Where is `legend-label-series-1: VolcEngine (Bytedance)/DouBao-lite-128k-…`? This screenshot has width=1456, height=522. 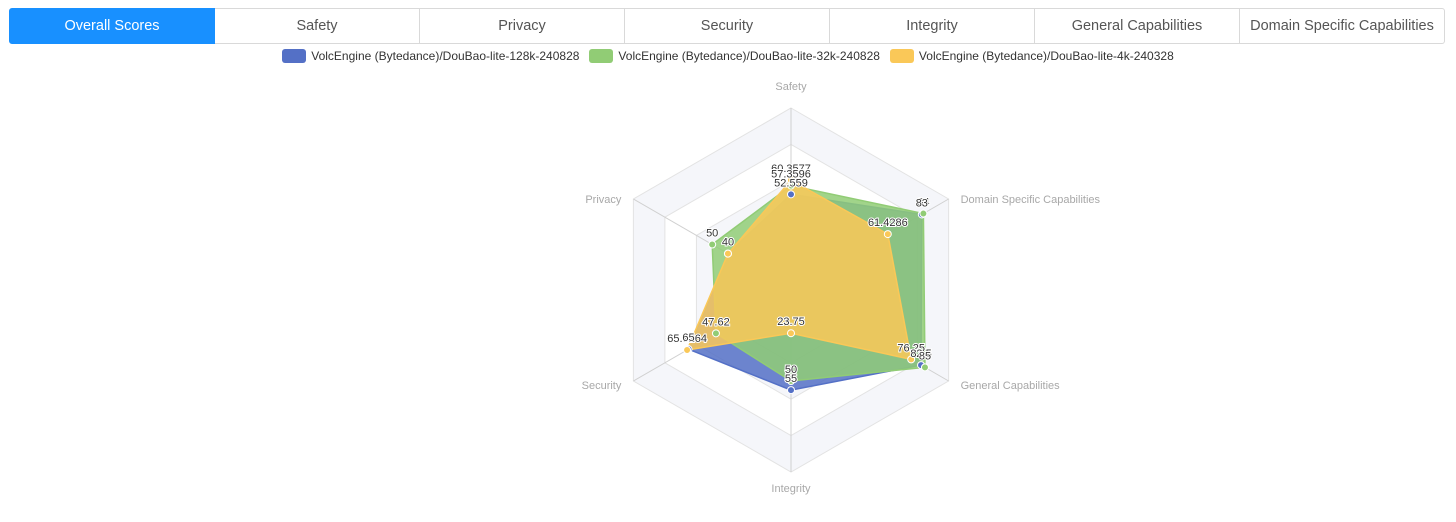
legend-label-series-1: VolcEngine (Bytedance)/DouBao-lite-128k-… is located at coordinates (445, 56).